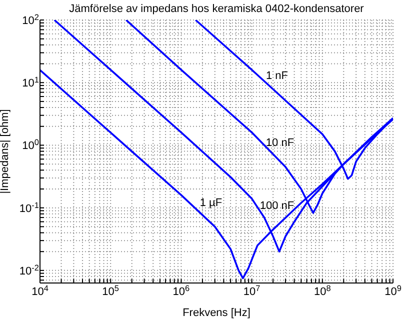 This screenshot has height=330, width=403. I want to click on x-axis-title: Frekvens [Hz], so click(217, 313).